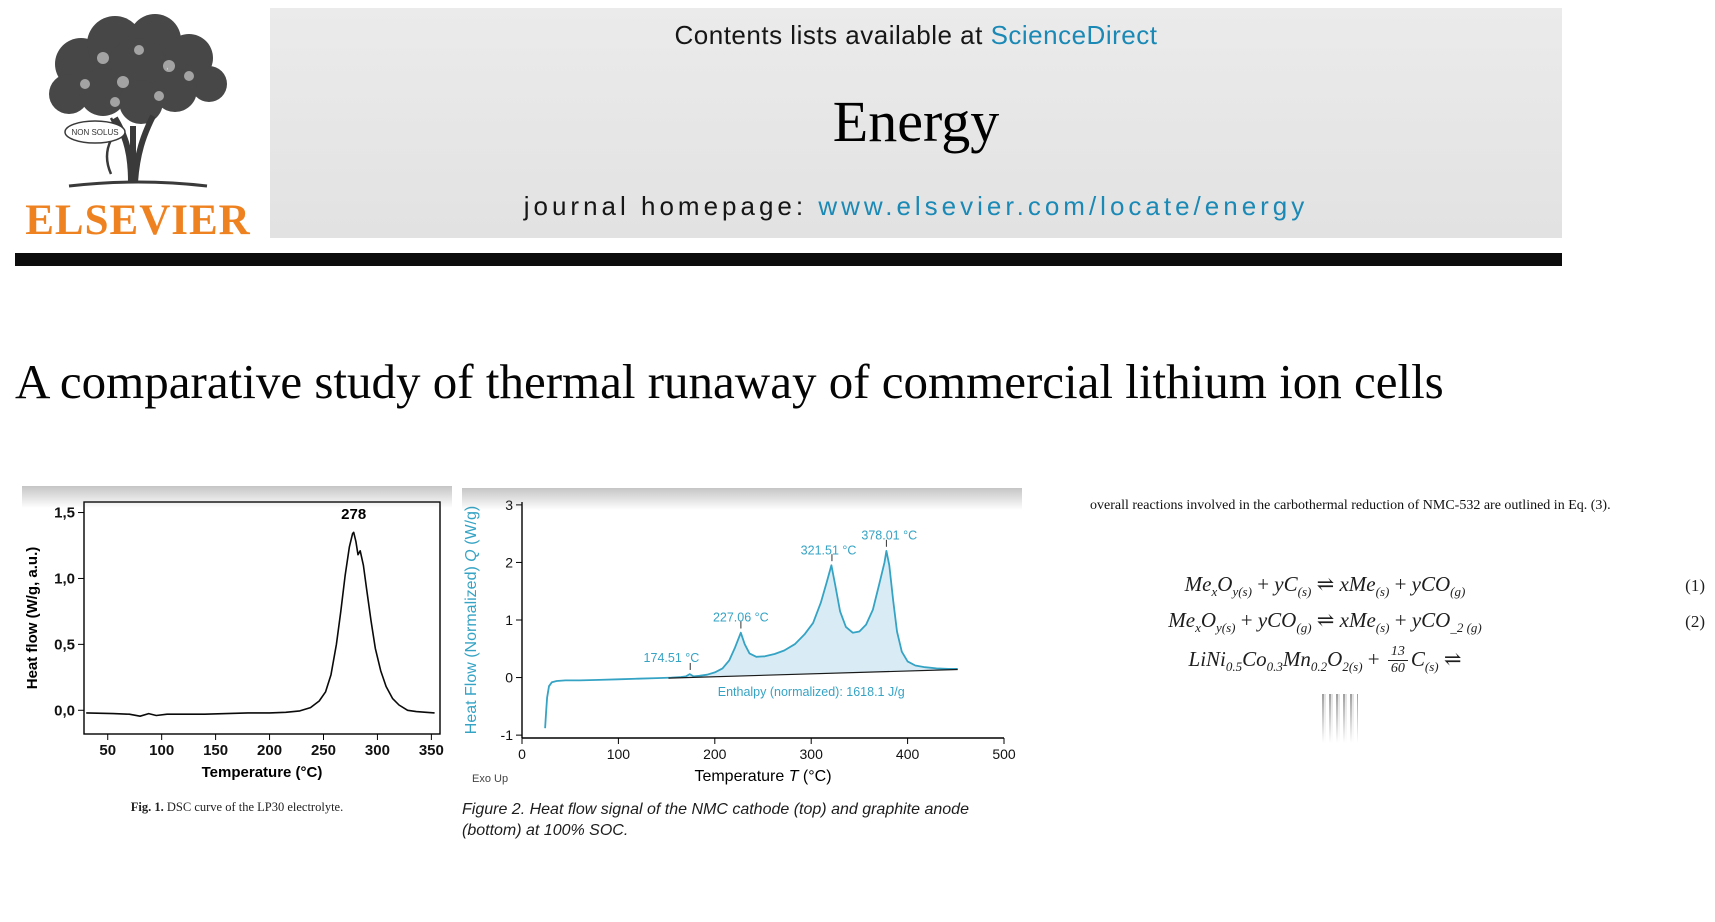 The image size is (1715, 922). Describe the element at coordinates (832, 35) in the screenshot. I see `contents-prefix: Contents lists available at` at that location.